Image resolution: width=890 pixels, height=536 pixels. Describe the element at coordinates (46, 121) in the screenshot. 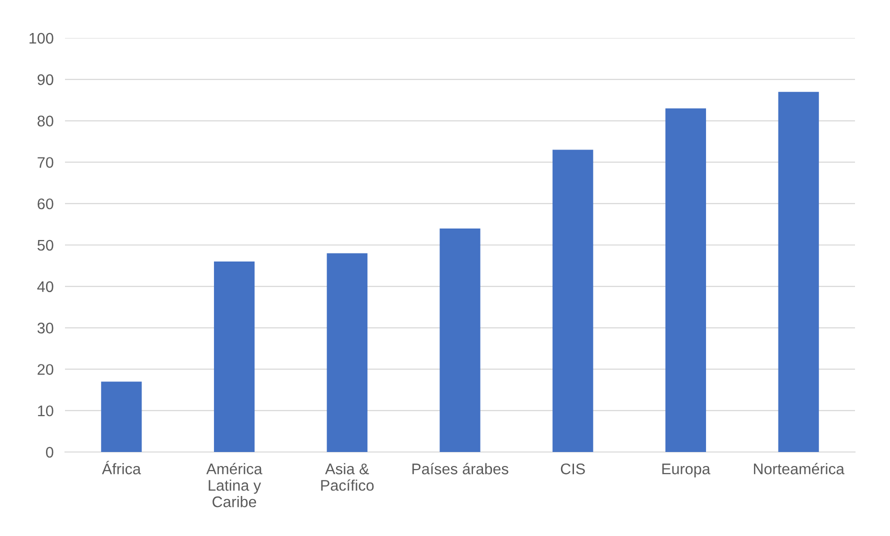

I see `y-tick-label: 80` at that location.